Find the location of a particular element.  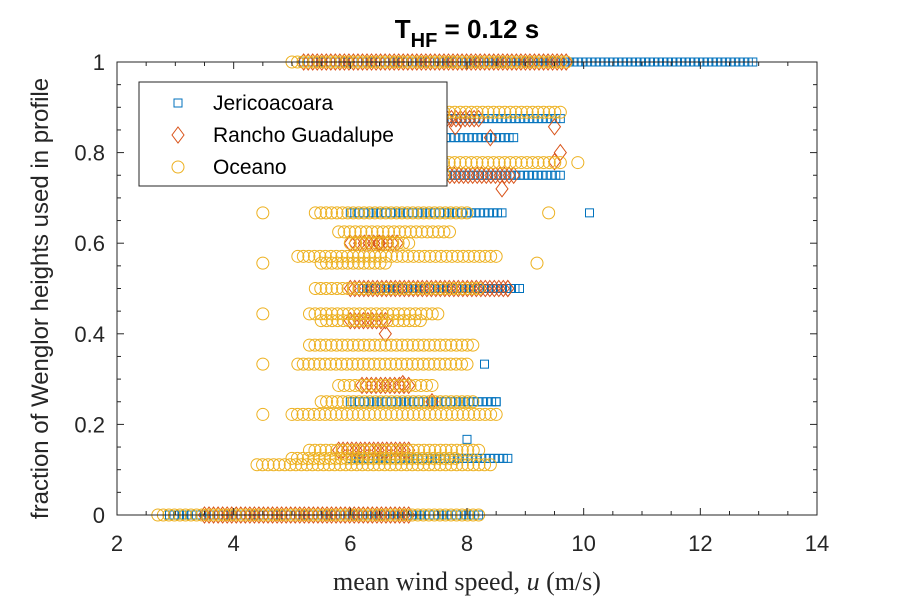

x-tick-label: 10 is located at coordinates (583, 543).